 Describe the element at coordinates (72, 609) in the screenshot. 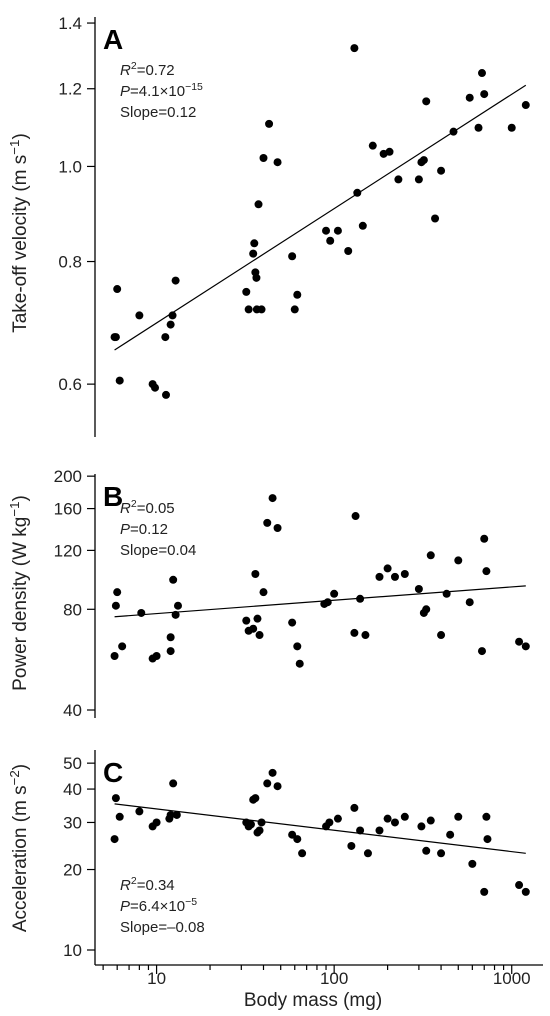

I see `y-tick-label: 80` at that location.